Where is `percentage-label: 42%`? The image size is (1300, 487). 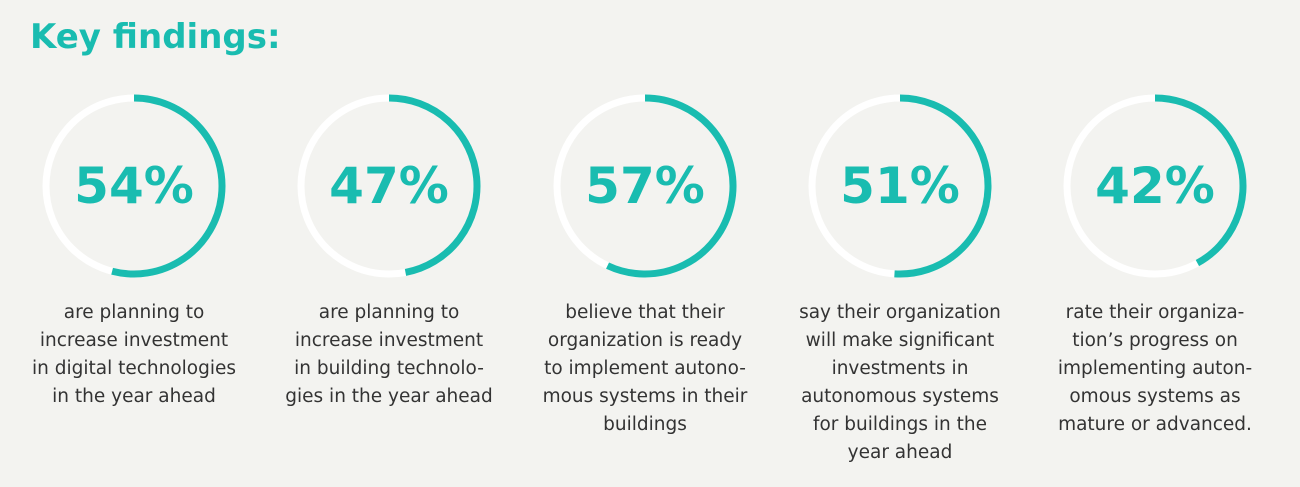 percentage-label: 42% is located at coordinates (1155, 186).